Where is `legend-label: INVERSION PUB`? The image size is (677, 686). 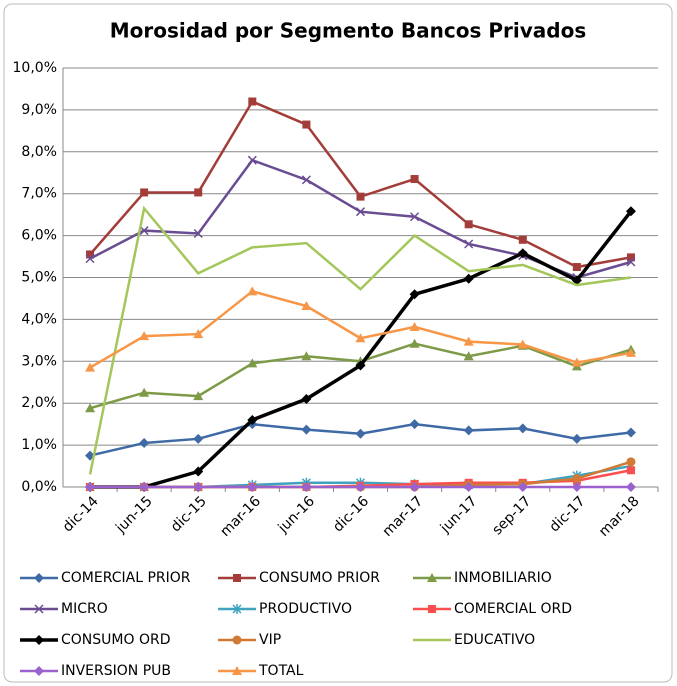 legend-label: INVERSION PUB is located at coordinates (116, 671).